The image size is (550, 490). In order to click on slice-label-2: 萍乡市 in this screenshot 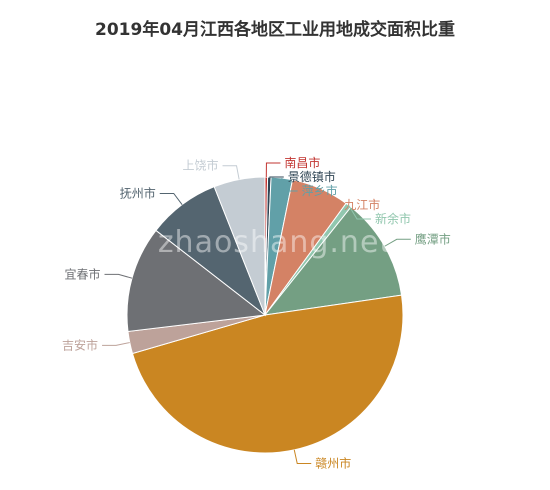, I will do `click(320, 190)`.